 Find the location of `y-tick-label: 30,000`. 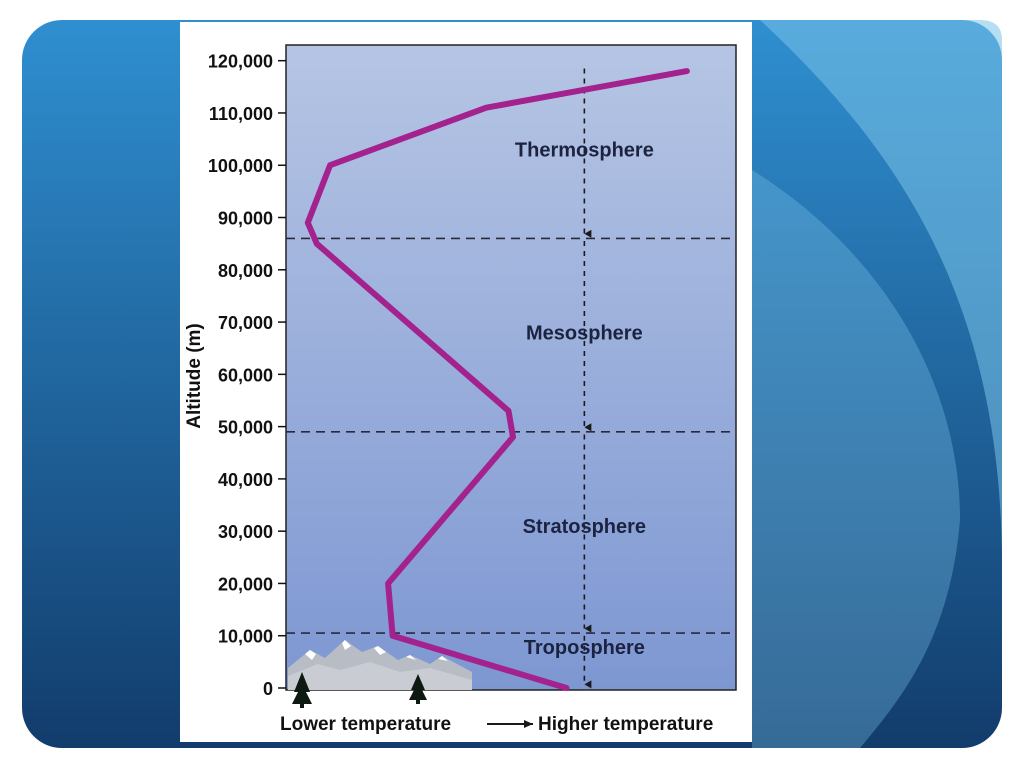

y-tick-label: 30,000 is located at coordinates (245, 532).